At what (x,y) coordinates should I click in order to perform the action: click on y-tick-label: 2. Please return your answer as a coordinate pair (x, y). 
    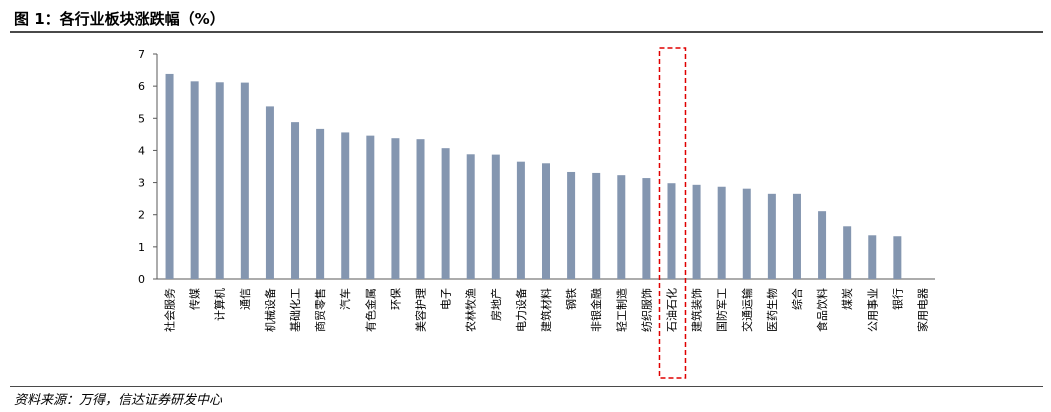
    Looking at the image, I should click on (141, 215).